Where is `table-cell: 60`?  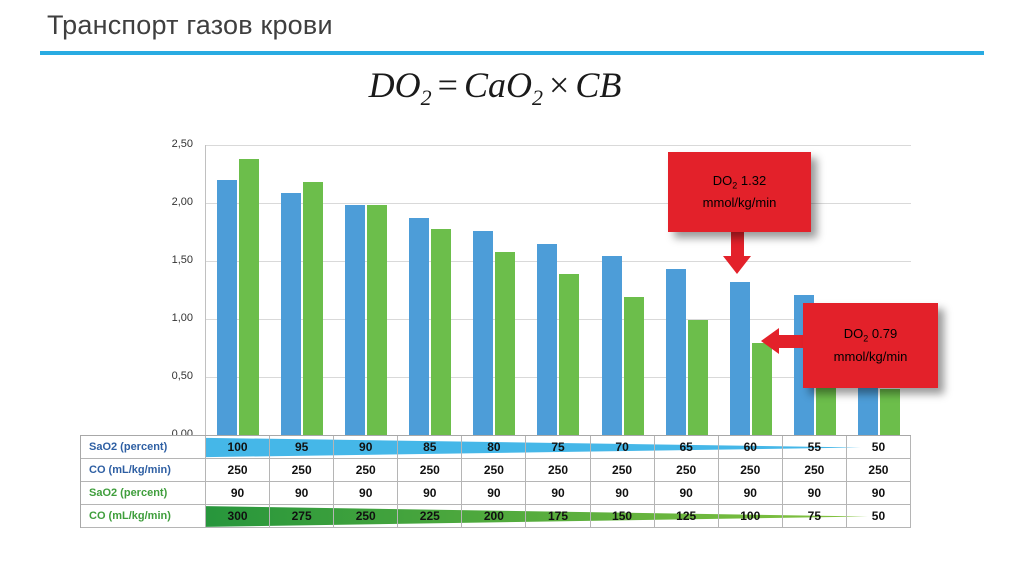
table-cell: 60 is located at coordinates (750, 447).